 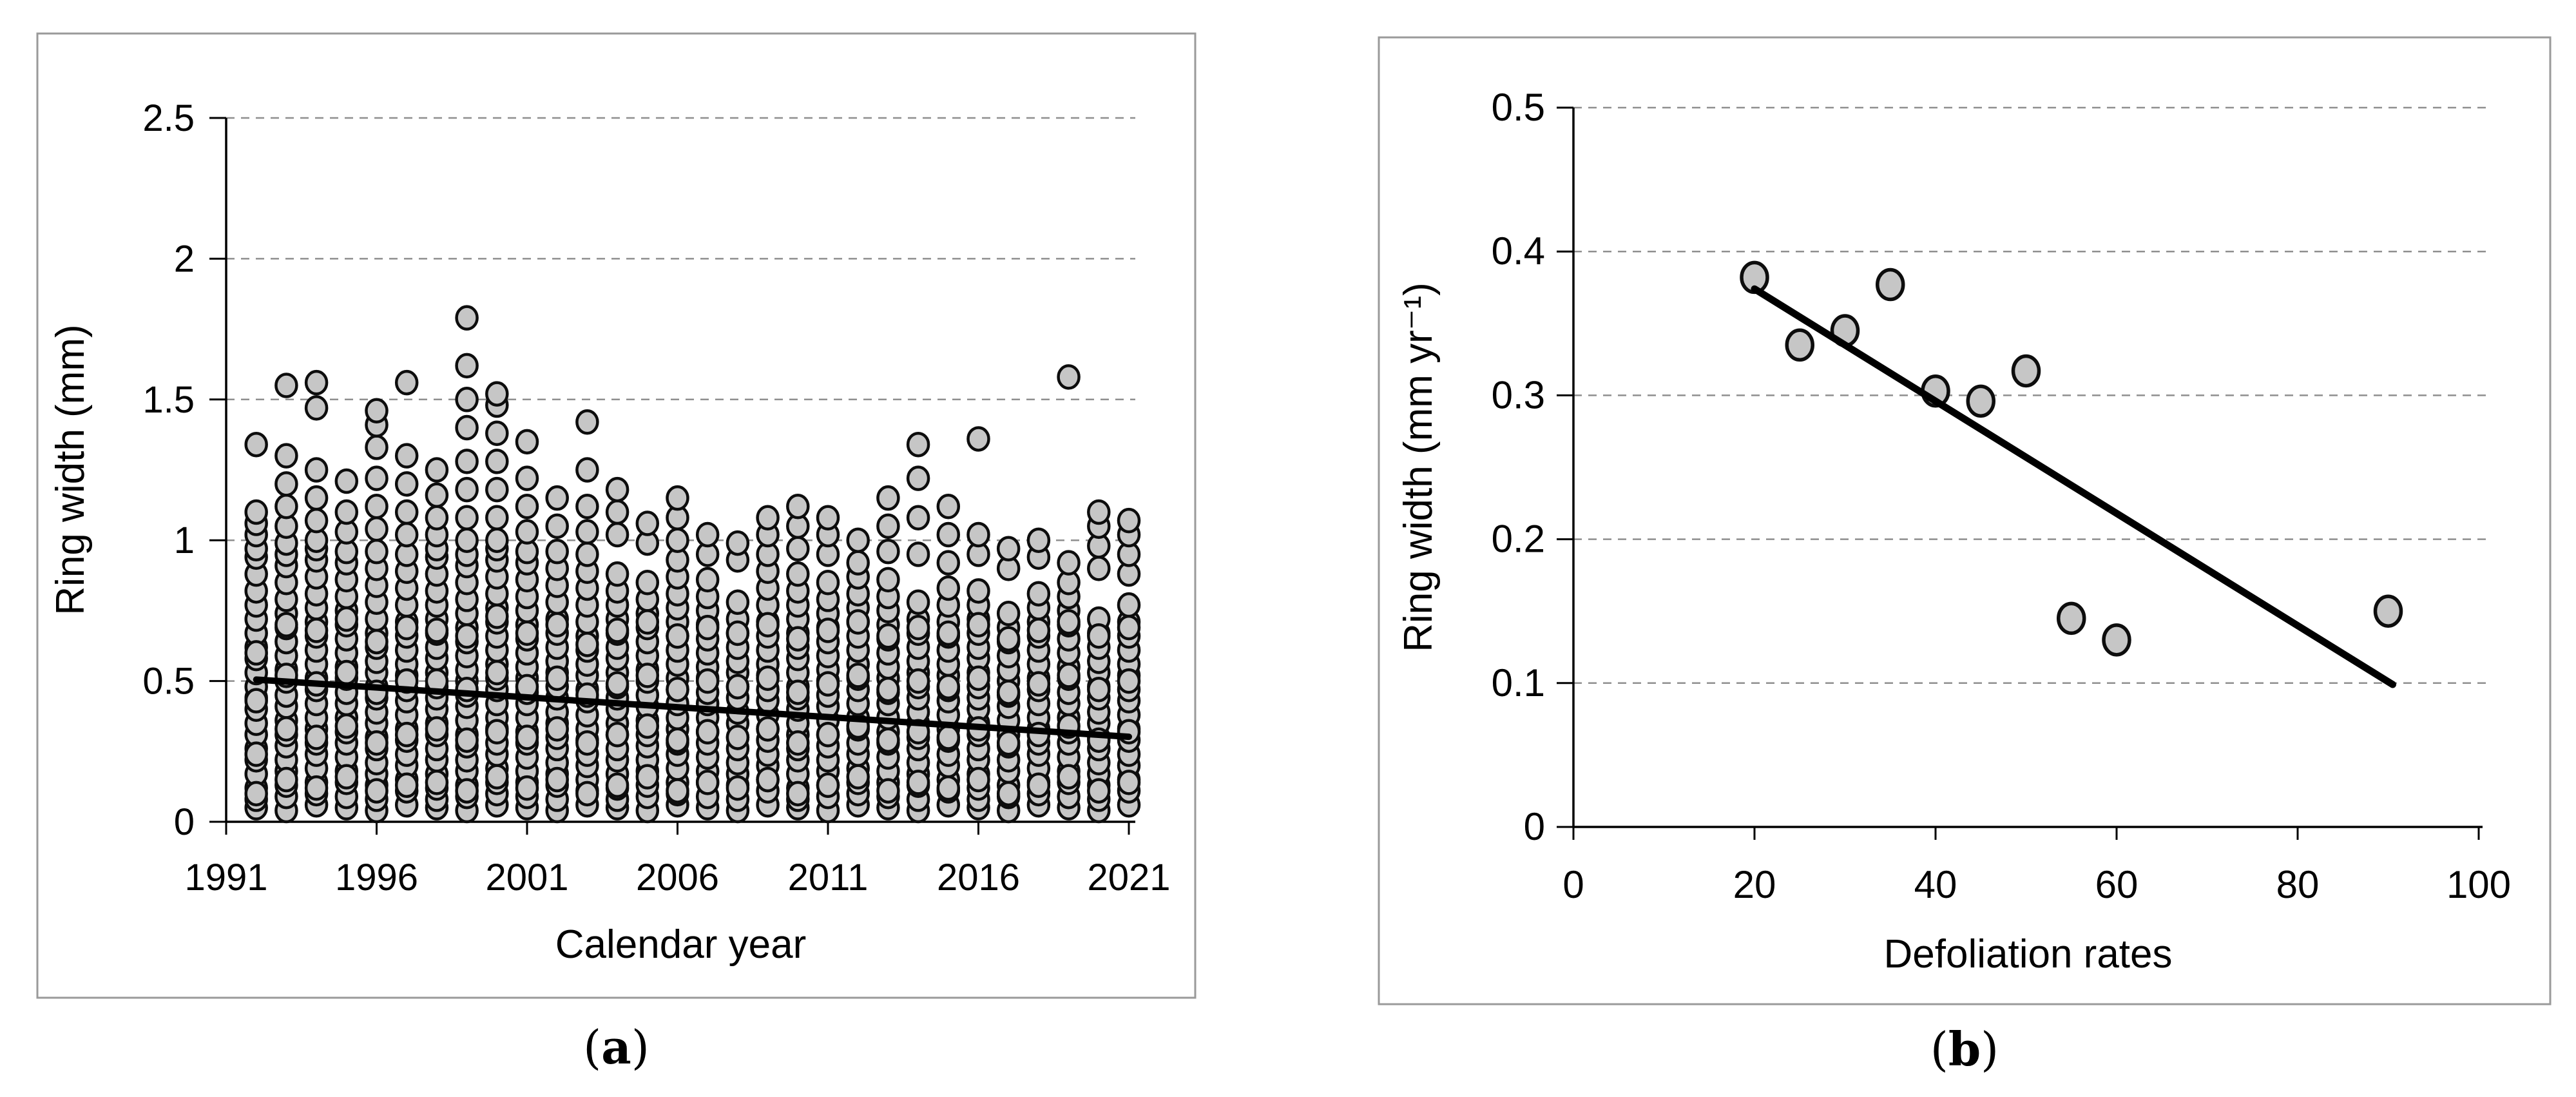 I want to click on x-tick-label-b: 0, so click(x=1573, y=885).